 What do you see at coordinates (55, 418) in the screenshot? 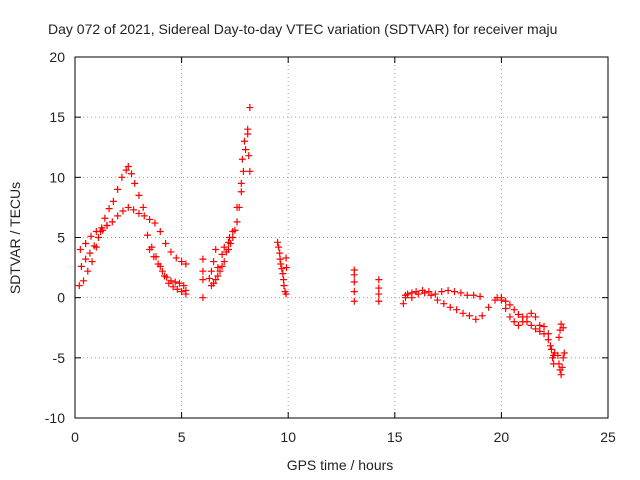
I see `y-tick-label: -10` at bounding box center [55, 418].